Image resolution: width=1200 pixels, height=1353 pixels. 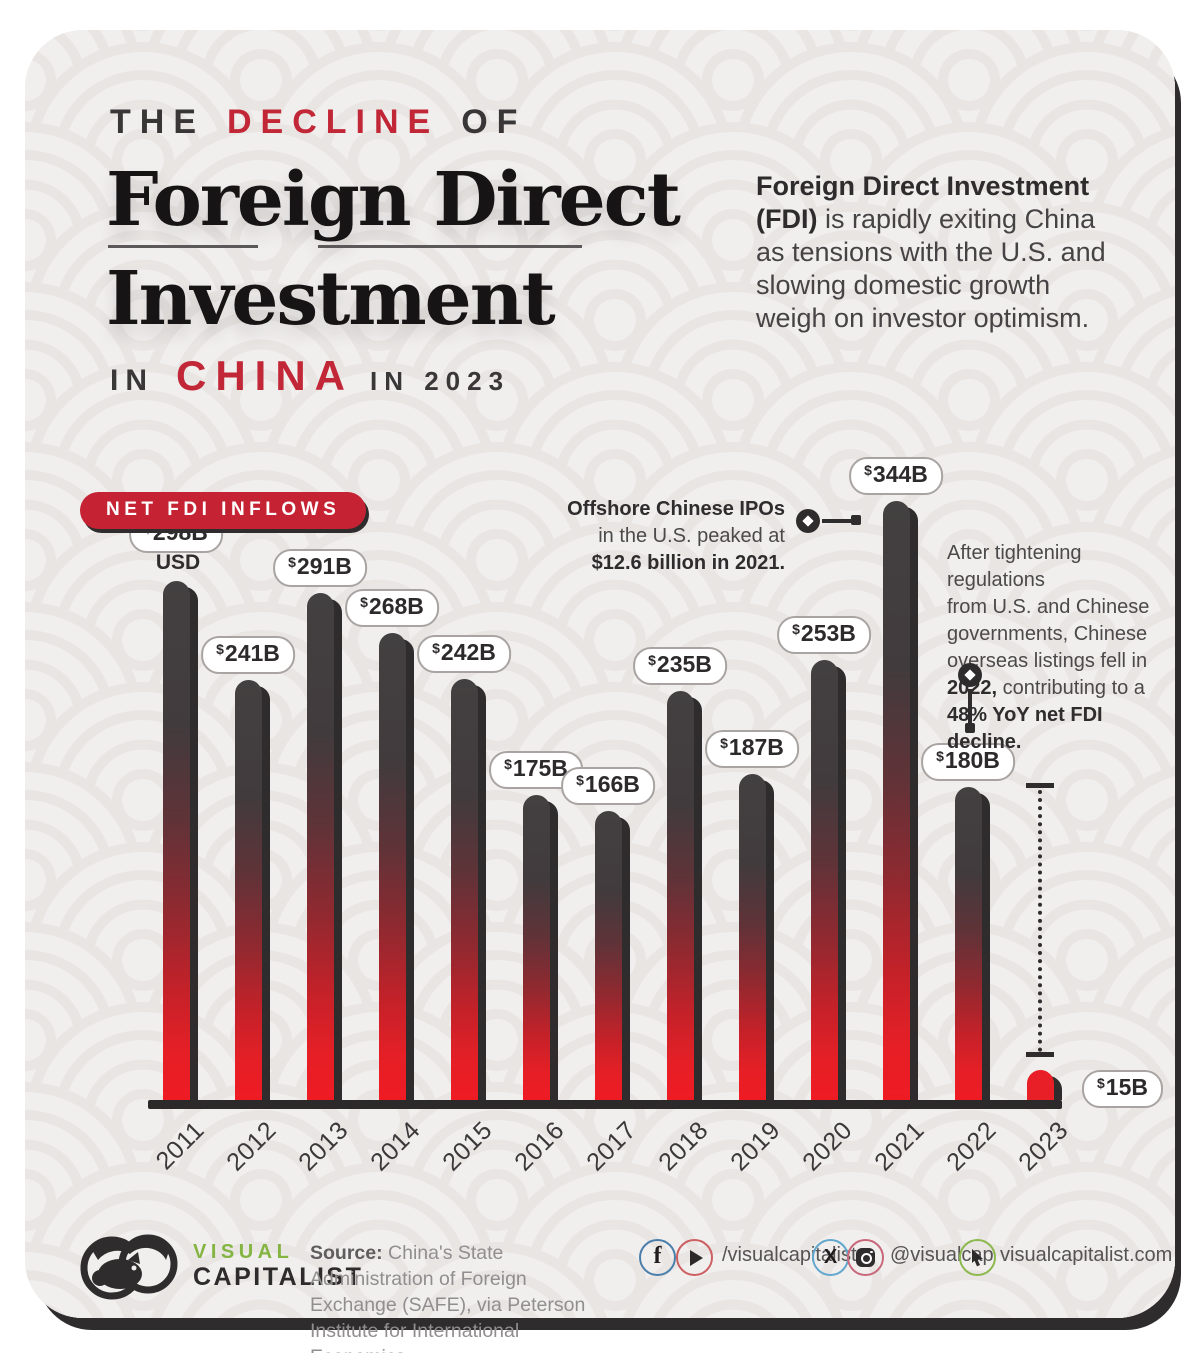 What do you see at coordinates (223, 510) in the screenshot?
I see `net-fdi-inflows-badge: NET FDI INFLOWS` at bounding box center [223, 510].